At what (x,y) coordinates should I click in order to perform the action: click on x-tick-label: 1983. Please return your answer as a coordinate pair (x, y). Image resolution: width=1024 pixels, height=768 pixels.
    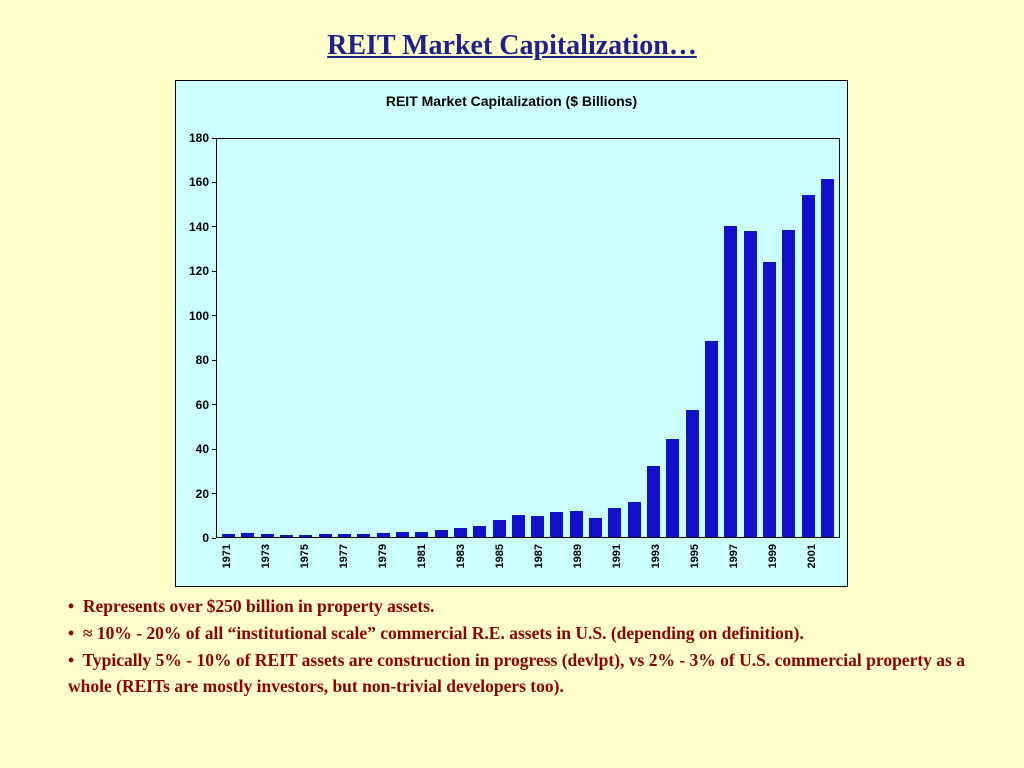
    Looking at the image, I should click on (461, 556).